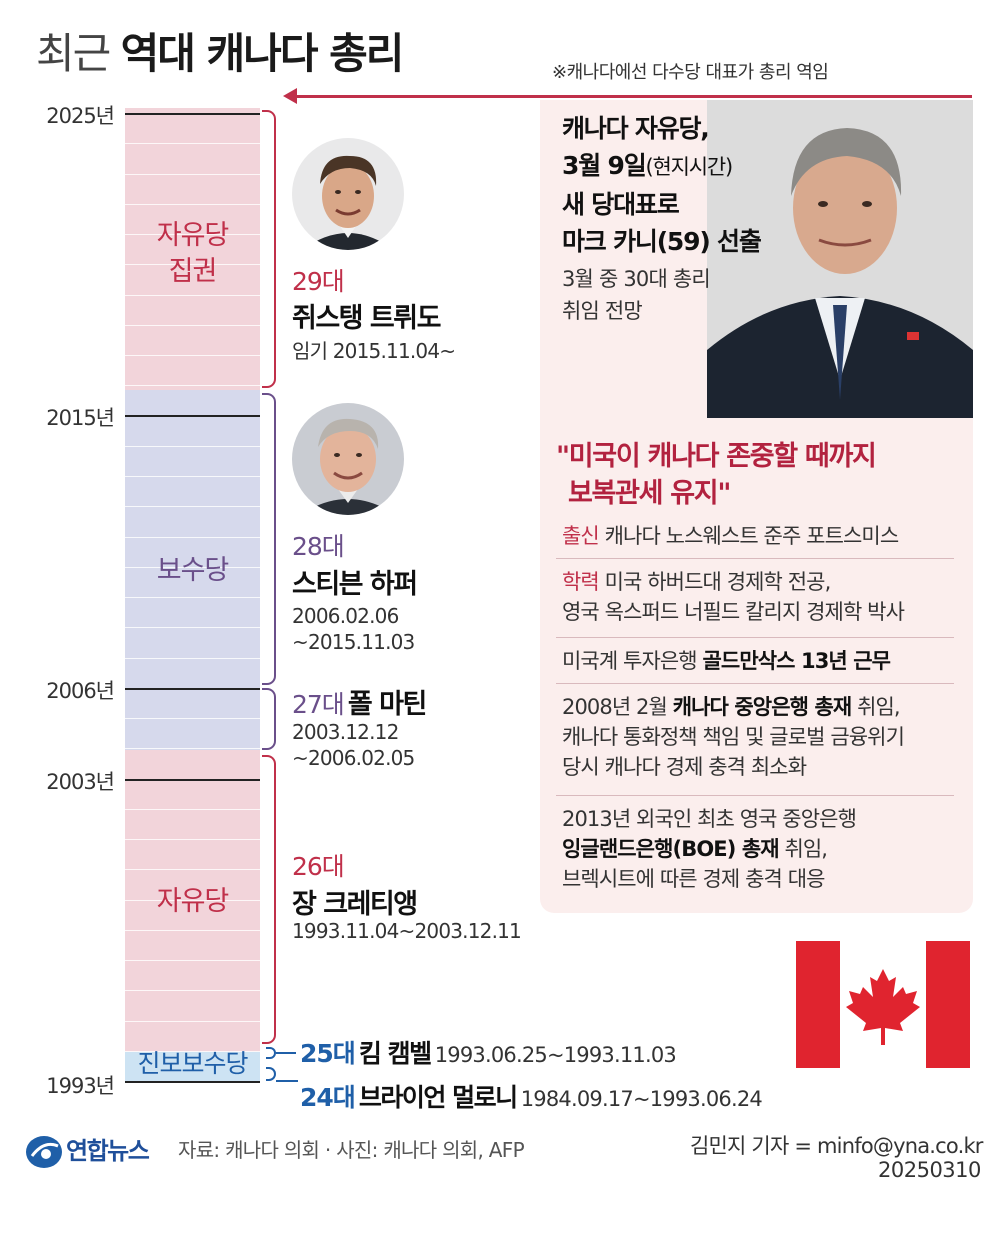 This screenshot has height=1259, width=1005. What do you see at coordinates (355, 584) in the screenshot?
I see `pm-28-name: 스티븐 하퍼` at bounding box center [355, 584].